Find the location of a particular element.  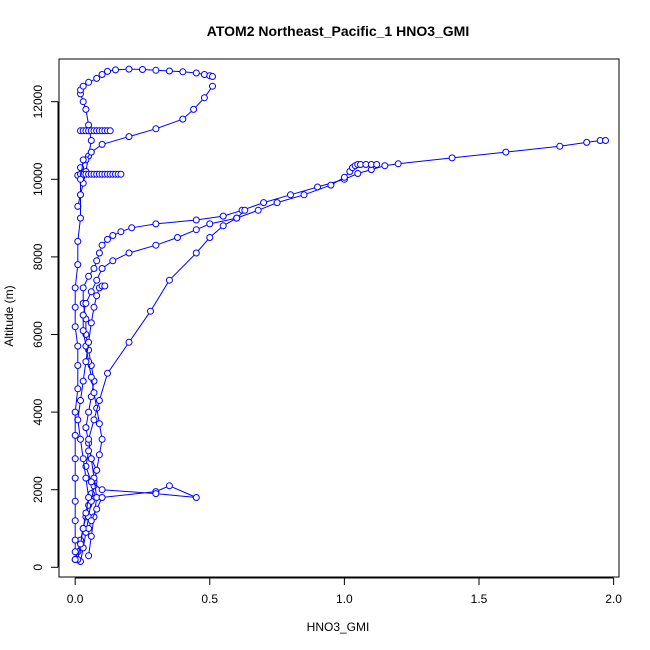

y-axis: 0 2000 4000 6000 8000 10000 12000 is located at coordinates (45, 328).